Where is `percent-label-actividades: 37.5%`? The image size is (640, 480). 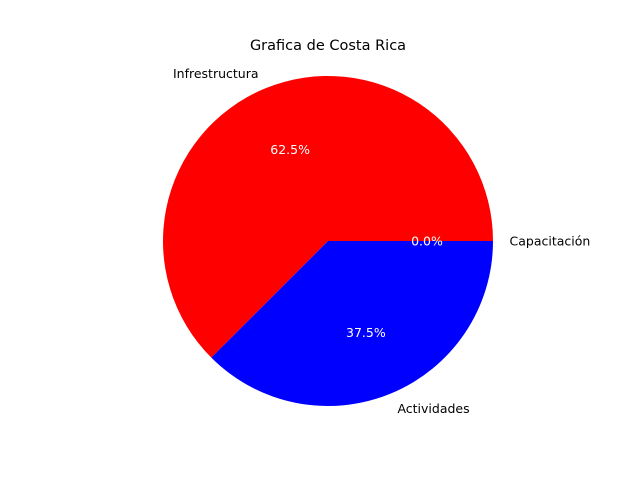
percent-label-actividades: 37.5% is located at coordinates (366, 332).